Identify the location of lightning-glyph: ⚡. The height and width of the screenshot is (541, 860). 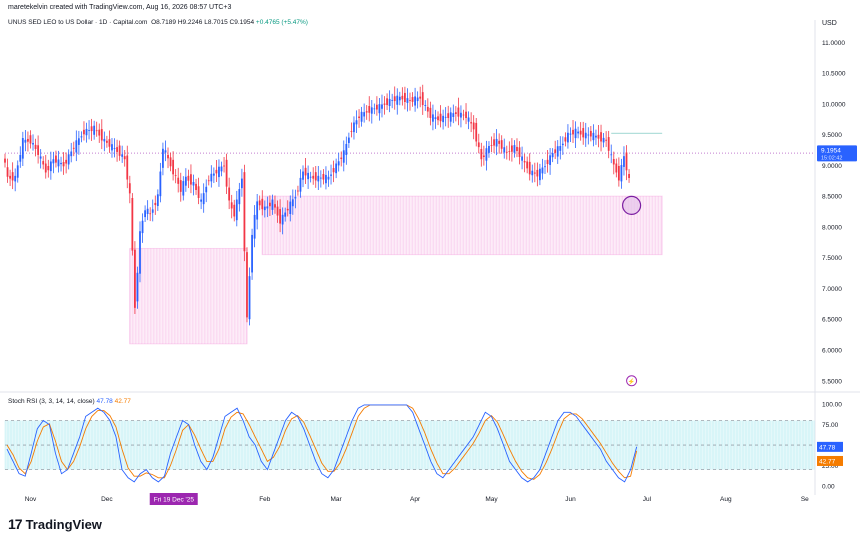
(631, 381).